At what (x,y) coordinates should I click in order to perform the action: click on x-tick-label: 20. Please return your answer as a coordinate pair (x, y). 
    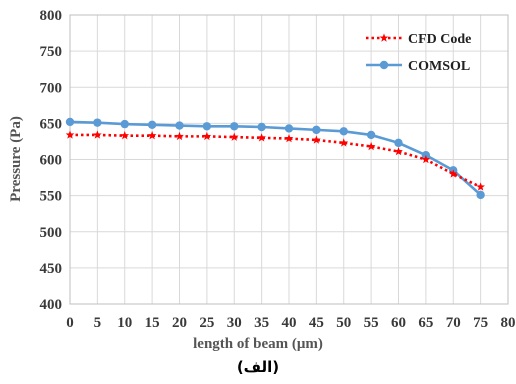
    Looking at the image, I should click on (179, 323).